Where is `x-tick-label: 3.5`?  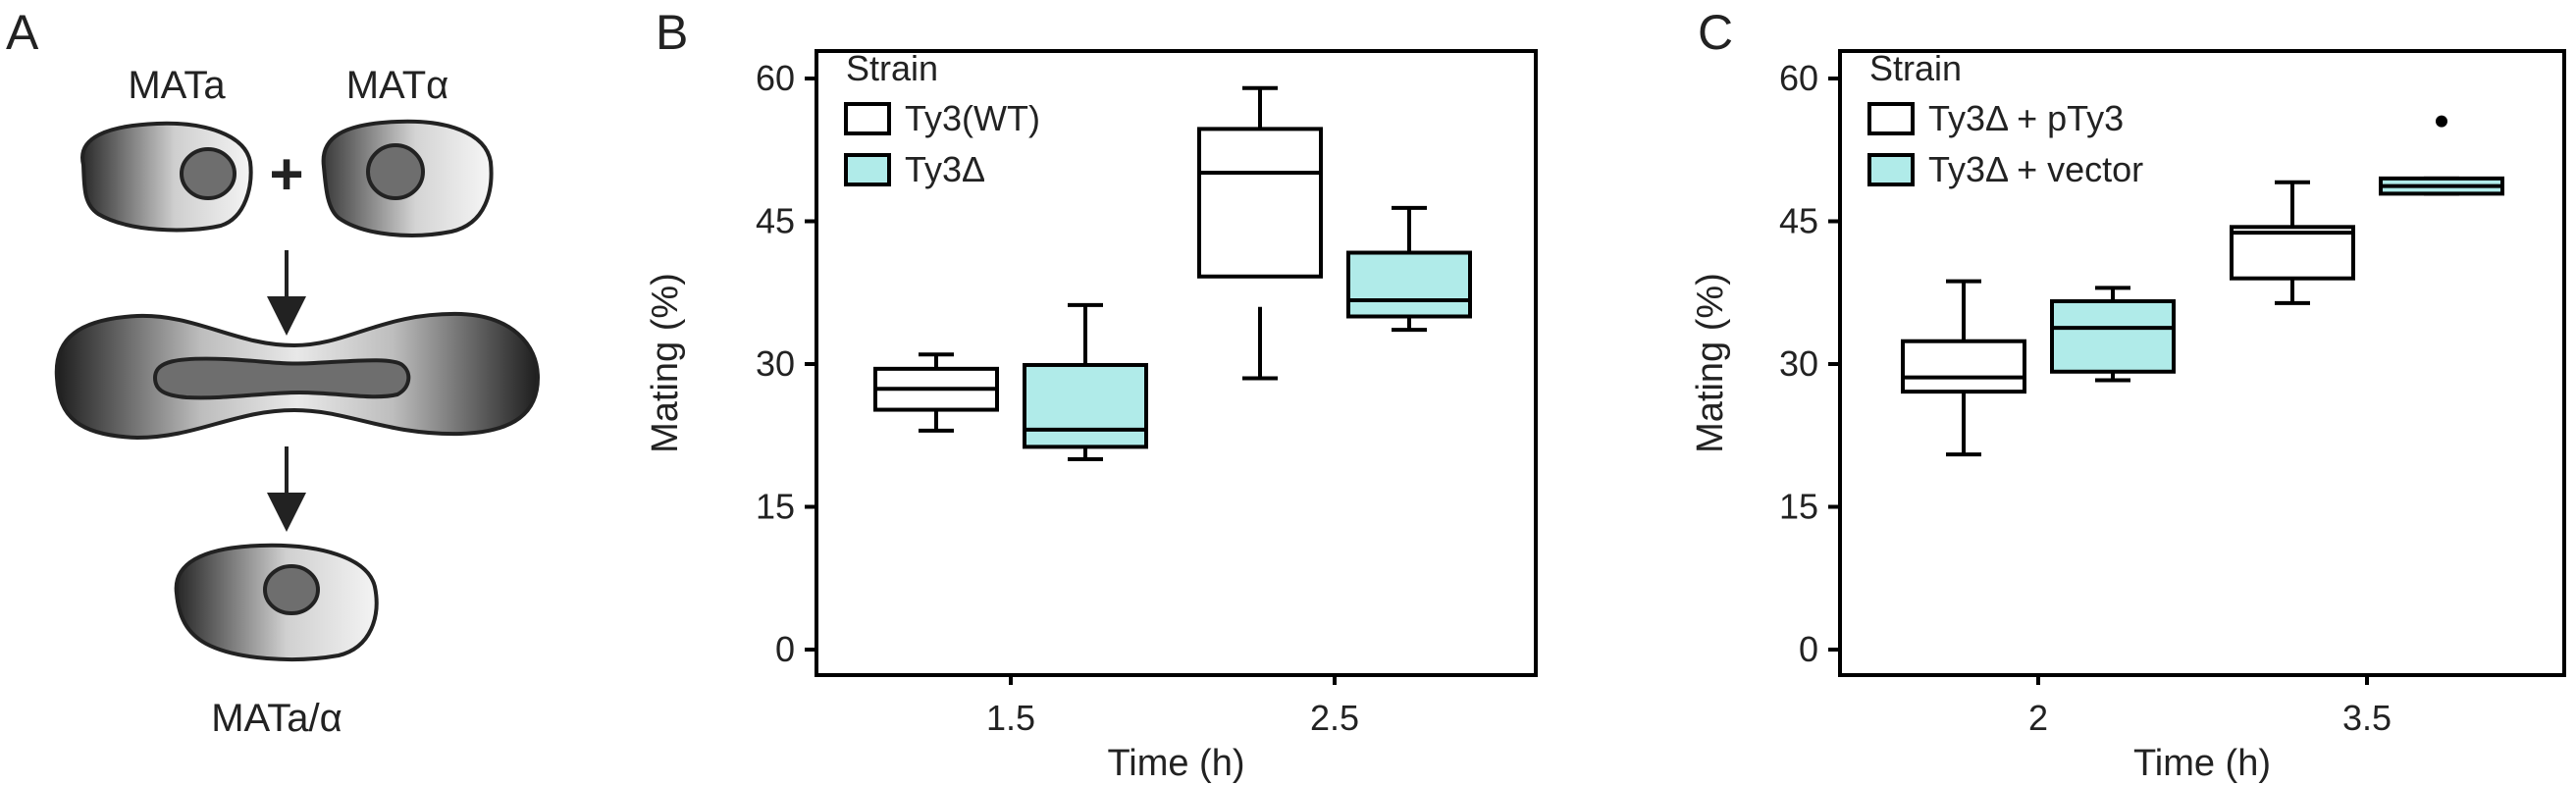
x-tick-label: 3.5 is located at coordinates (2367, 718).